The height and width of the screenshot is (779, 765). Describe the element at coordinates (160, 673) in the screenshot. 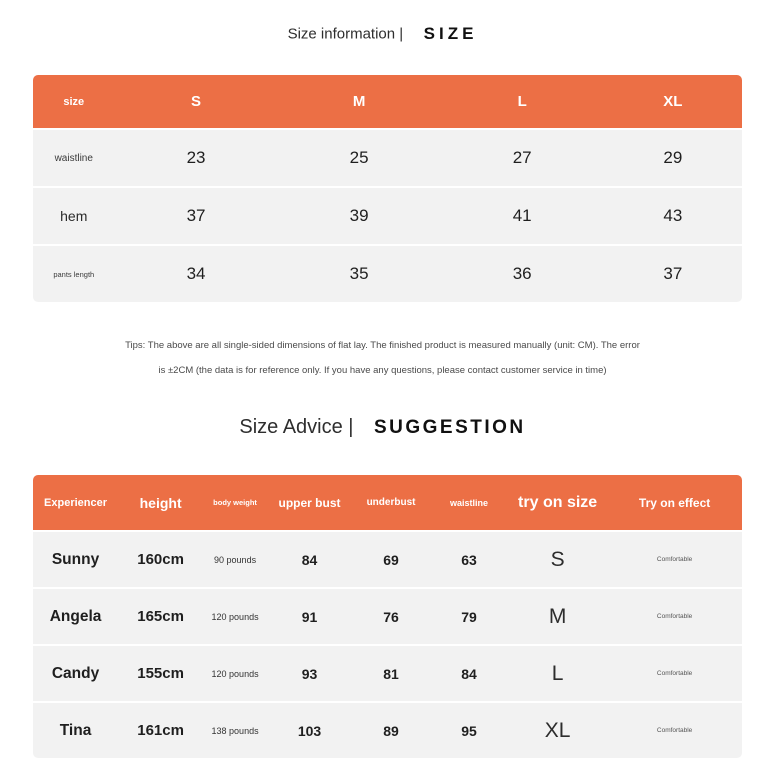

I see `table-cell: 155cm` at that location.